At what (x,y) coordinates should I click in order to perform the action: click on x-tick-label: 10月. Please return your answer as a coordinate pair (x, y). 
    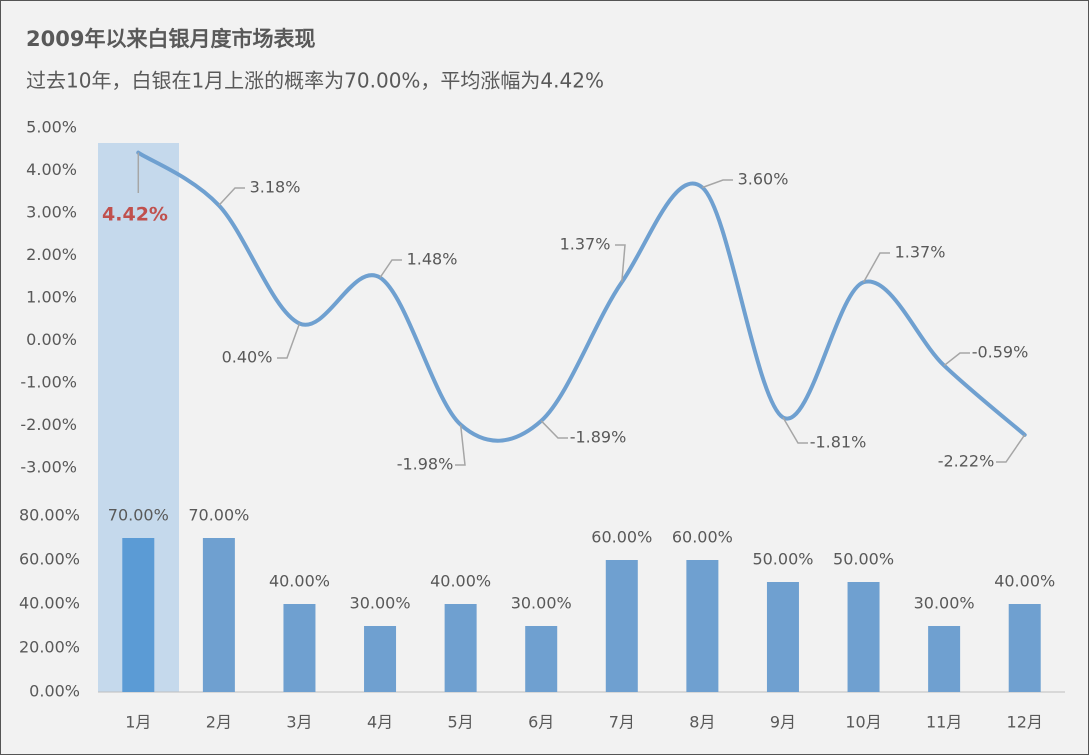
    Looking at the image, I should click on (863, 722).